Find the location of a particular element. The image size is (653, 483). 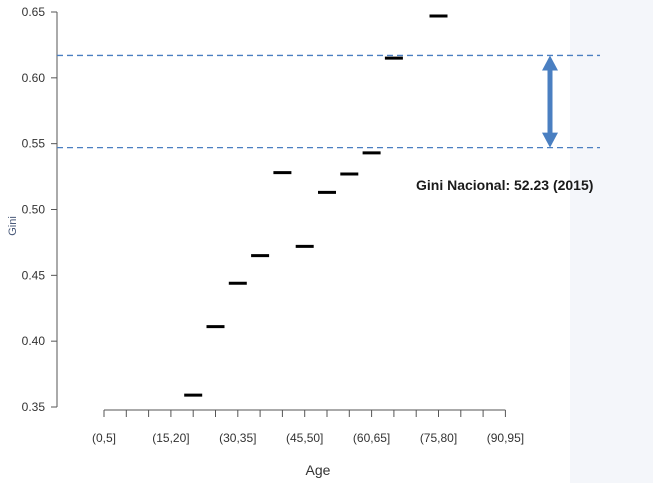

x-tick-label: (90,95] is located at coordinates (505, 438).